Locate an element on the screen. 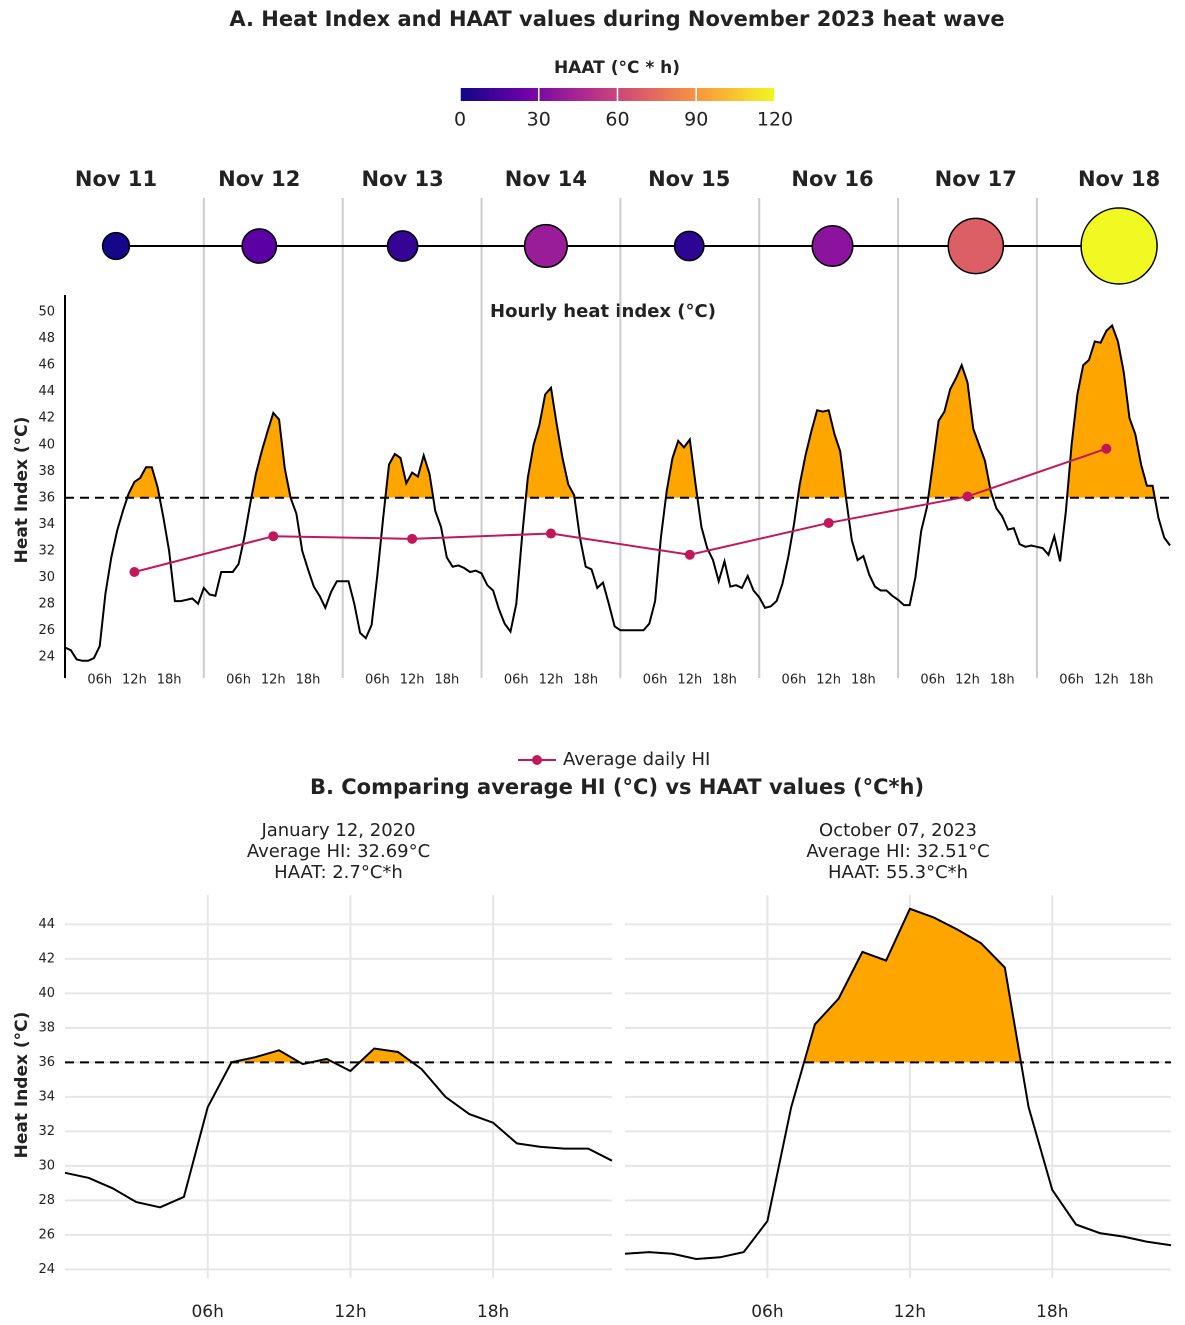 The height and width of the screenshot is (1325, 1185). panel-subtitle: Hourly heat index (°C) is located at coordinates (603, 311).